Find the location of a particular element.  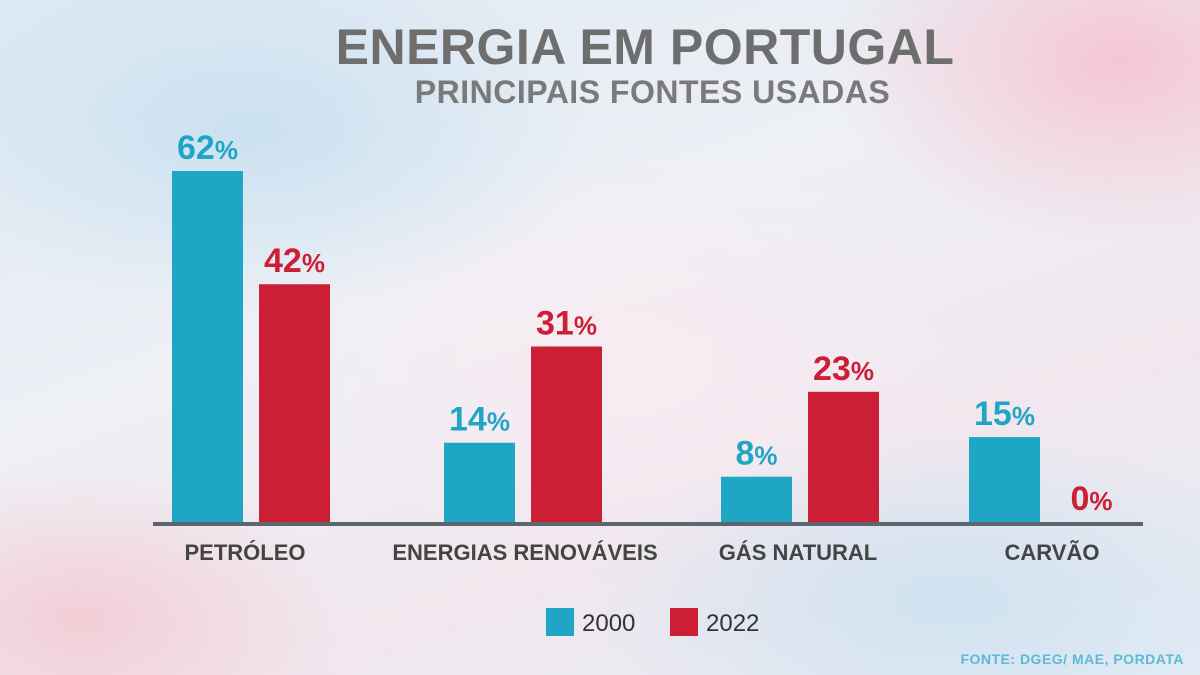

source-note: FONTE: DGEG/ MAE, PORDATA is located at coordinates (1072, 659).